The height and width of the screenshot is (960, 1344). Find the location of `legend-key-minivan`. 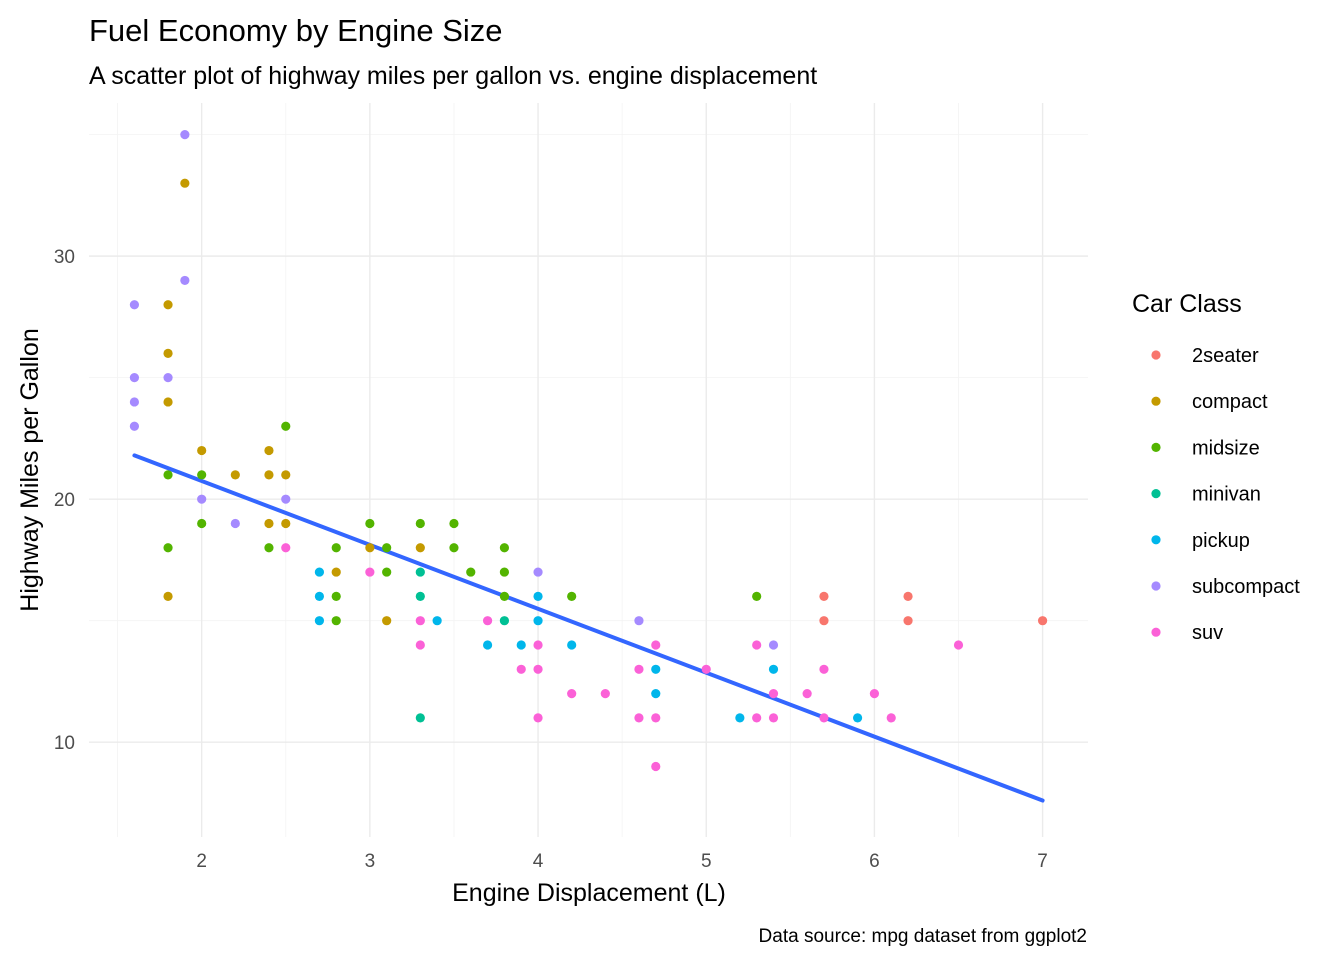

legend-key-minivan is located at coordinates (1156, 494).